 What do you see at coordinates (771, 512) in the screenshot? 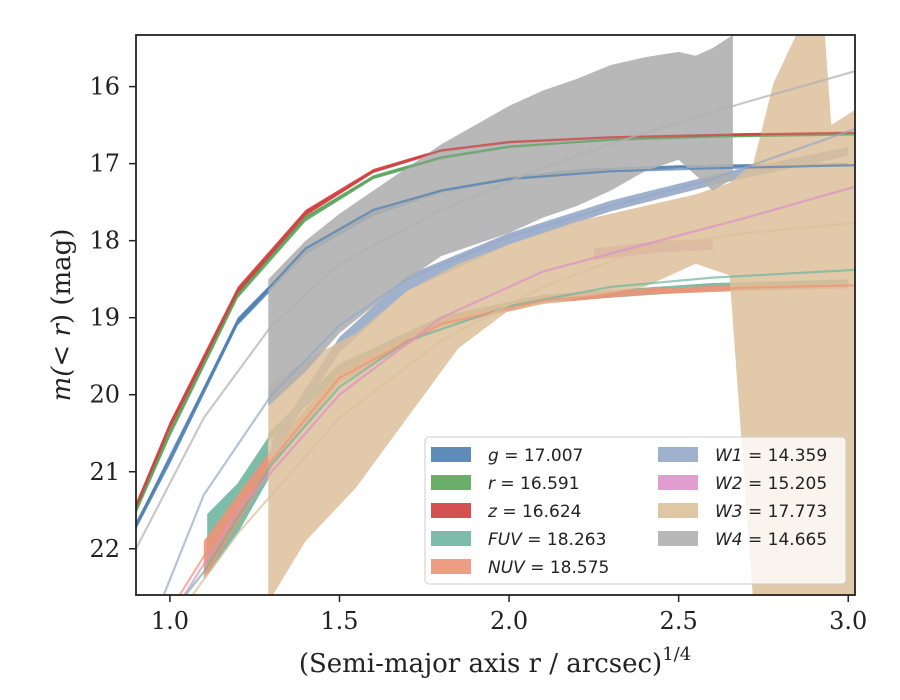
I see `legend-label-w3: W3 = 17.773` at bounding box center [771, 512].